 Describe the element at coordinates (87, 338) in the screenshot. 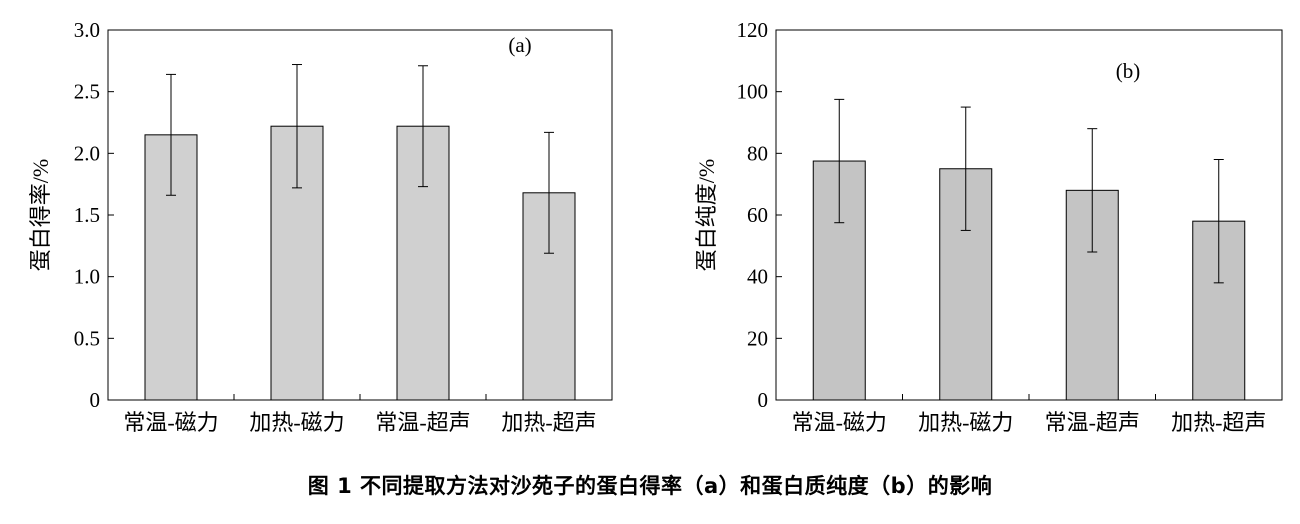

I see `y-tick-label: 0.5` at that location.